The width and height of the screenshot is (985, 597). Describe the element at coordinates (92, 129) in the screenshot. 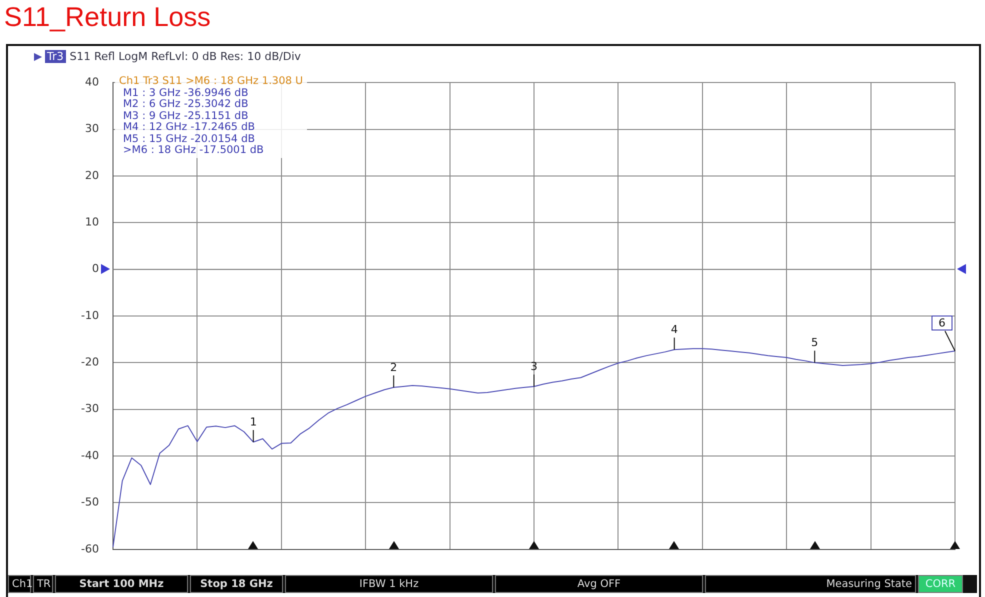

I see `y-tick-label: 30` at that location.